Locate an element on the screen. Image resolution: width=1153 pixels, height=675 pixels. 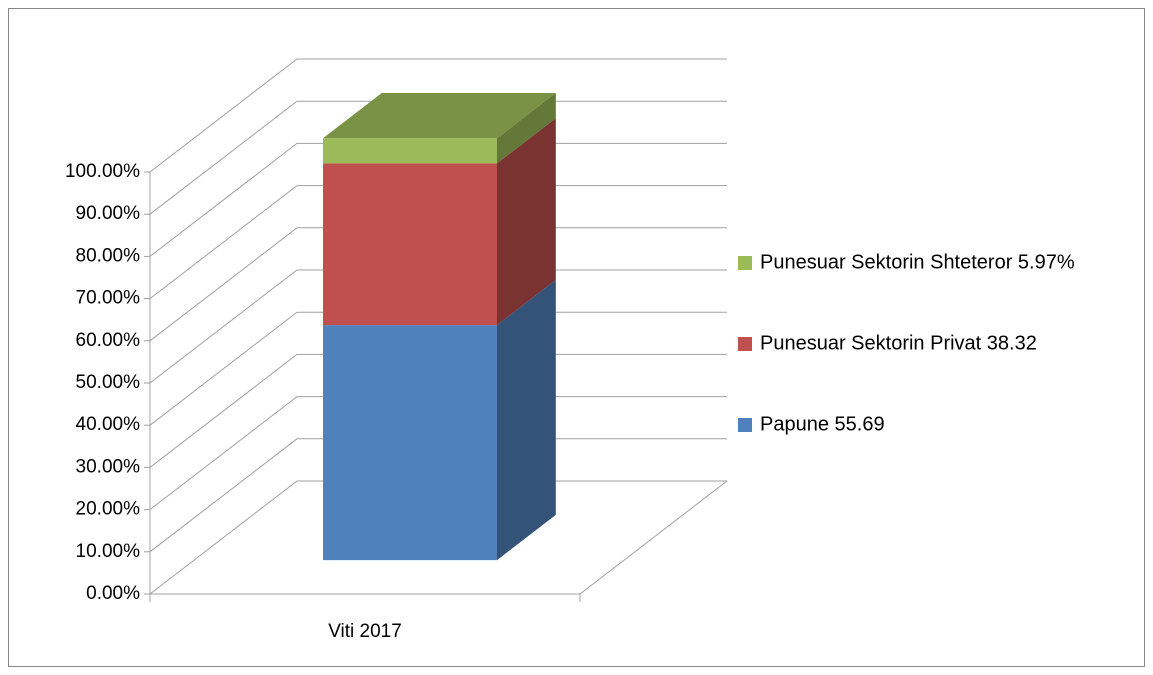
legend-label: Punesuar Sektorin Shteteror 5.97% is located at coordinates (917, 262).